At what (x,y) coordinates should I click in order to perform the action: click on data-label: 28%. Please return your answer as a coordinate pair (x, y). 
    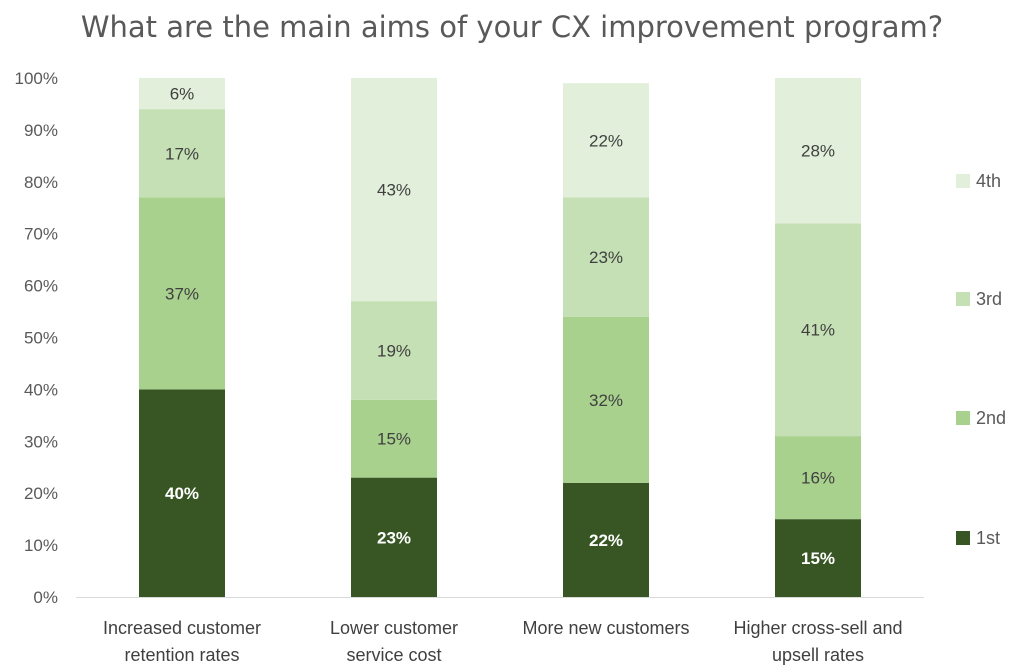
    Looking at the image, I should click on (818, 151).